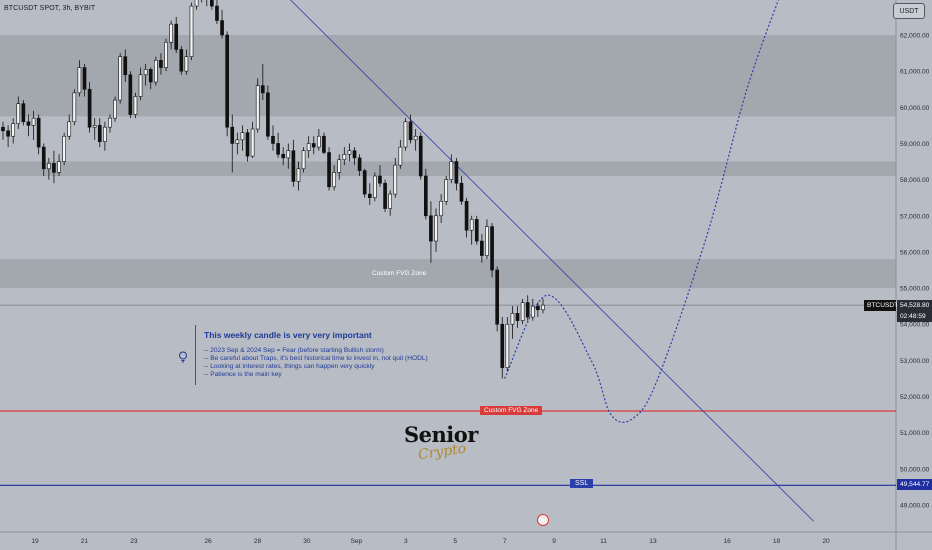  What do you see at coordinates (653, 541) in the screenshot?
I see `x-tick-label: 13` at bounding box center [653, 541].